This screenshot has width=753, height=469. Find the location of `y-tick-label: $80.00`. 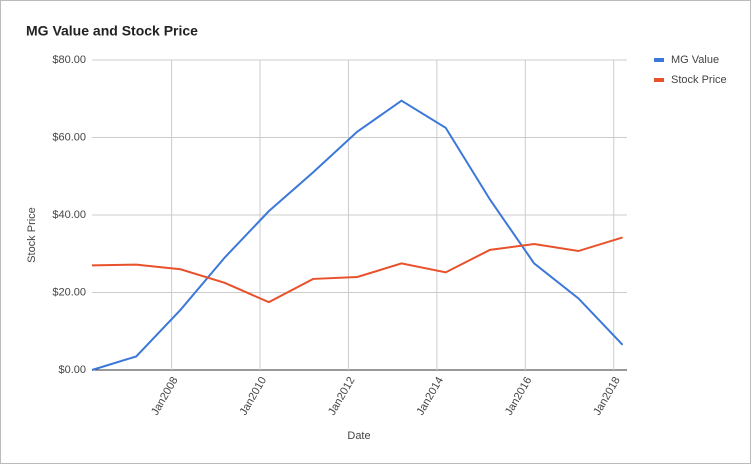

y-tick-label: $80.00 is located at coordinates (69, 60).